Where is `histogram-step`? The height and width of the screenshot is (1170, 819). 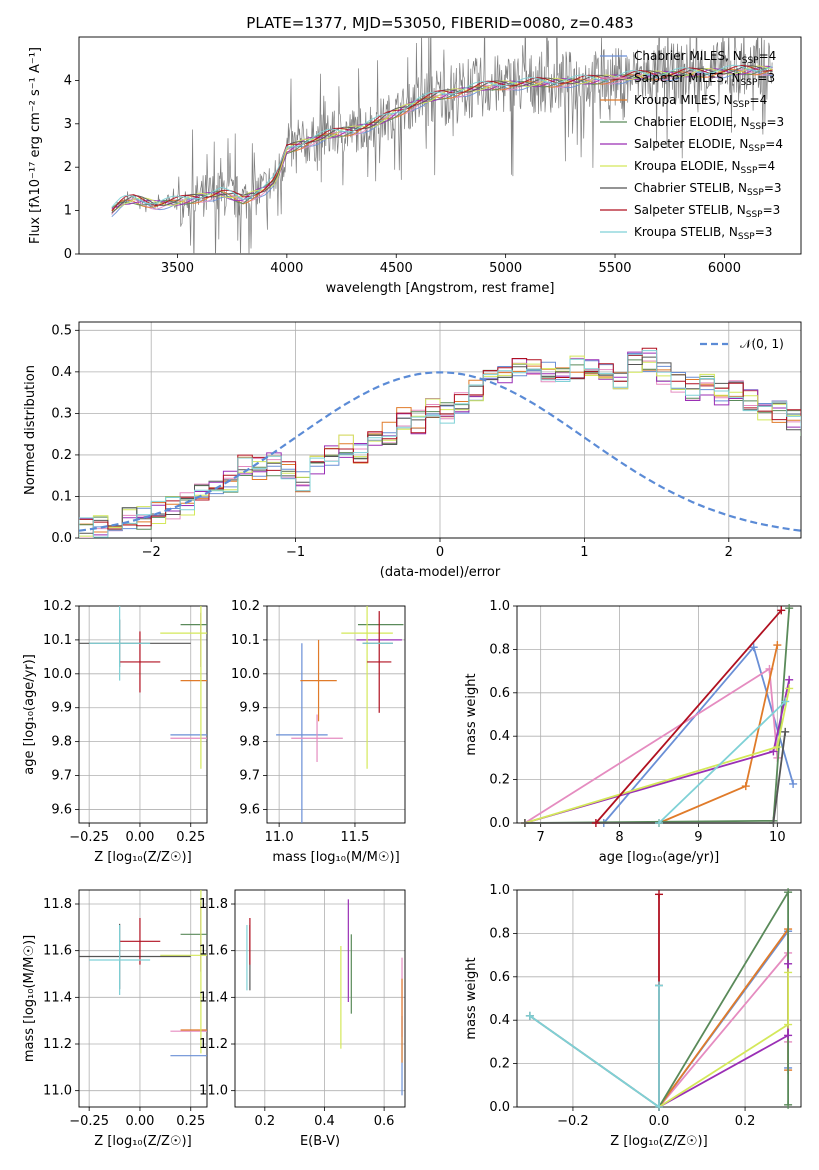 histogram-step is located at coordinates (440, 446).